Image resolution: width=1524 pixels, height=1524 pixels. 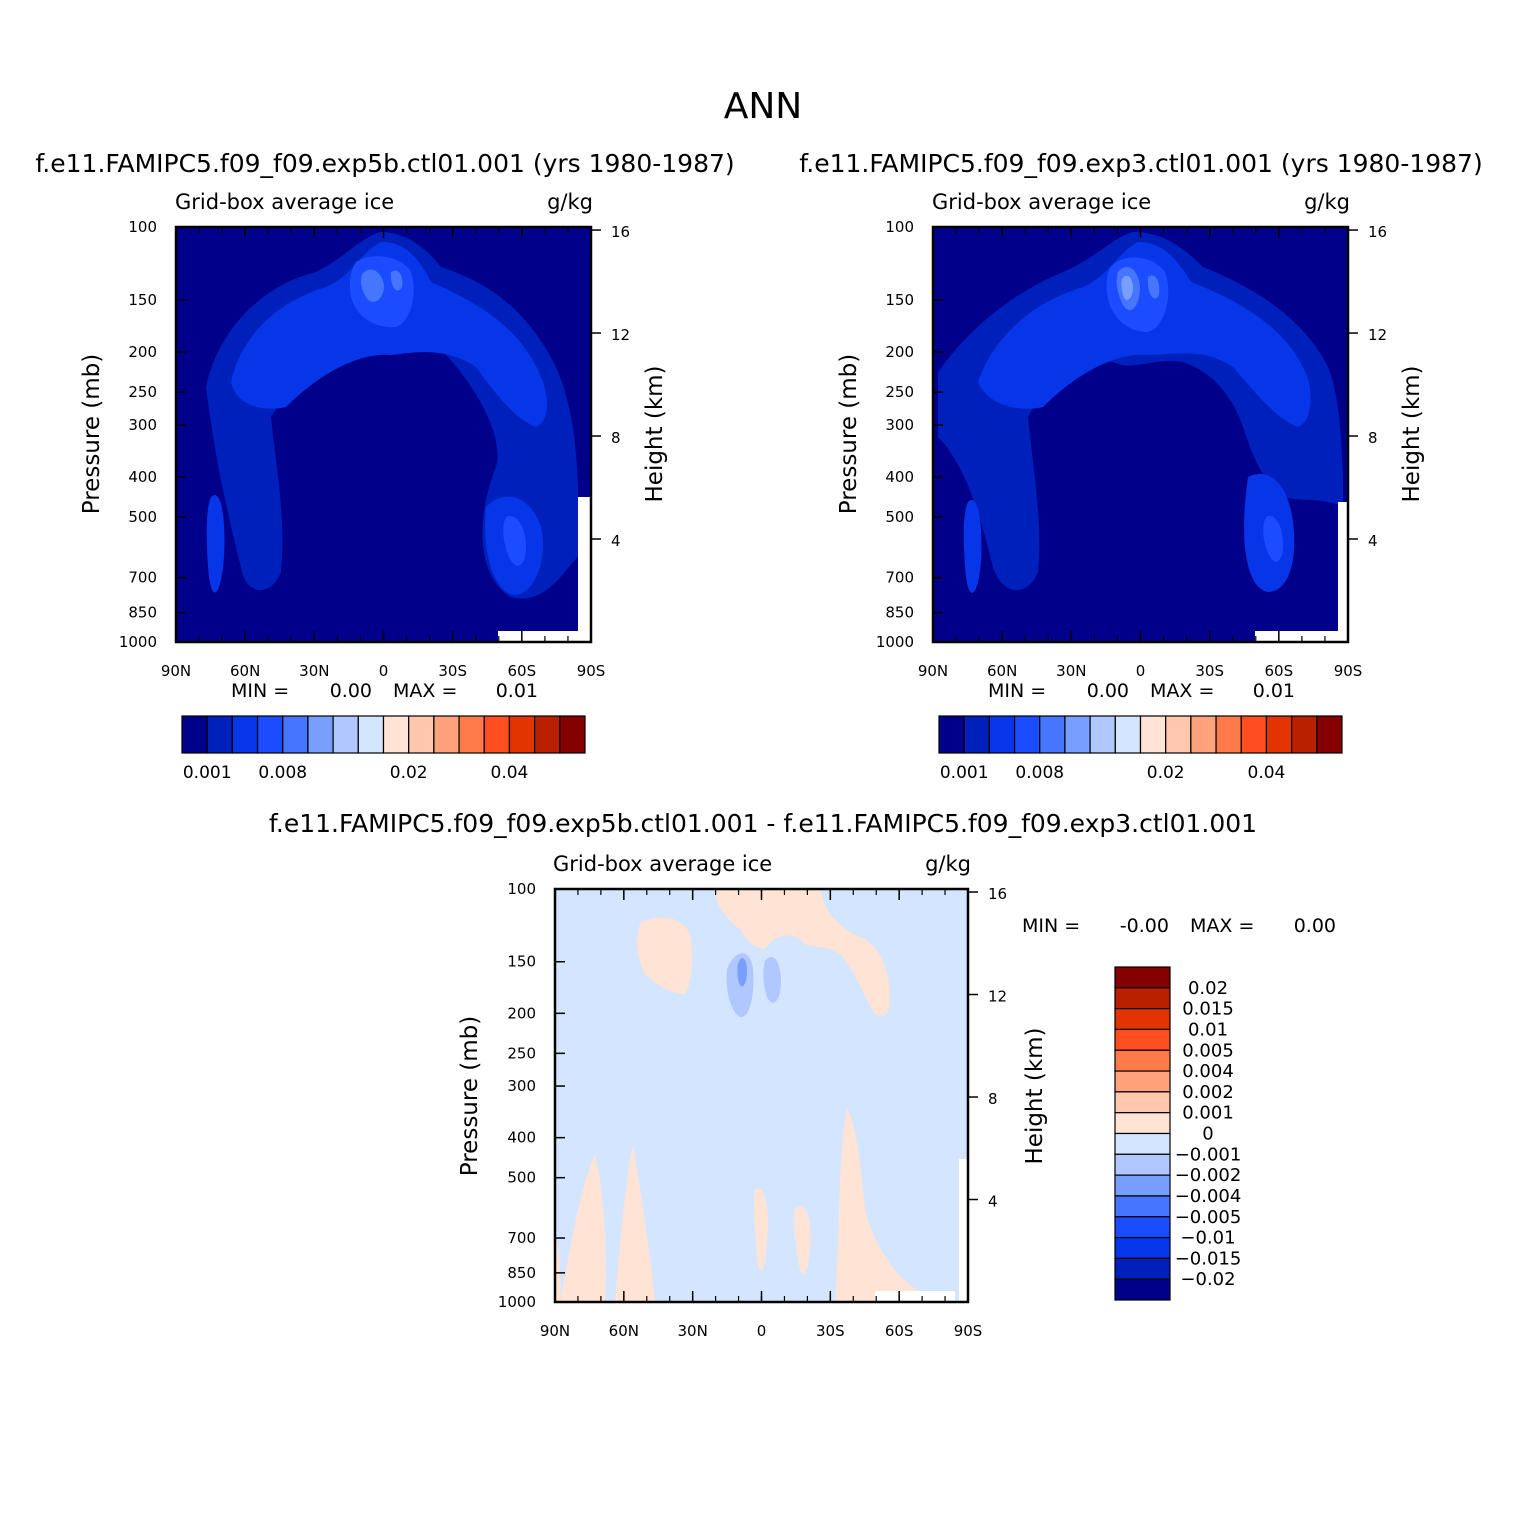 What do you see at coordinates (899, 477) in the screenshot?
I see `y-tick-label: 400` at bounding box center [899, 477].